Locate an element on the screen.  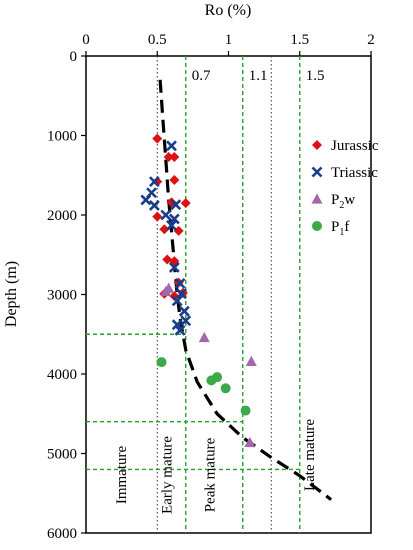
zone-label-3: Late mature is located at coordinates (310, 455).